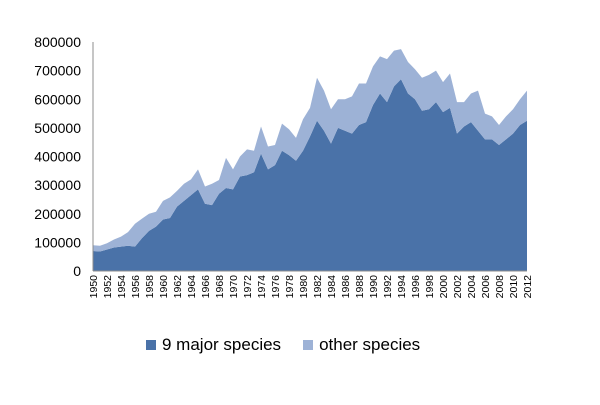 Image resolution: width=600 pixels, height=405 pixels. What do you see at coordinates (151, 345) in the screenshot?
I see `legend-swatch-major` at bounding box center [151, 345].